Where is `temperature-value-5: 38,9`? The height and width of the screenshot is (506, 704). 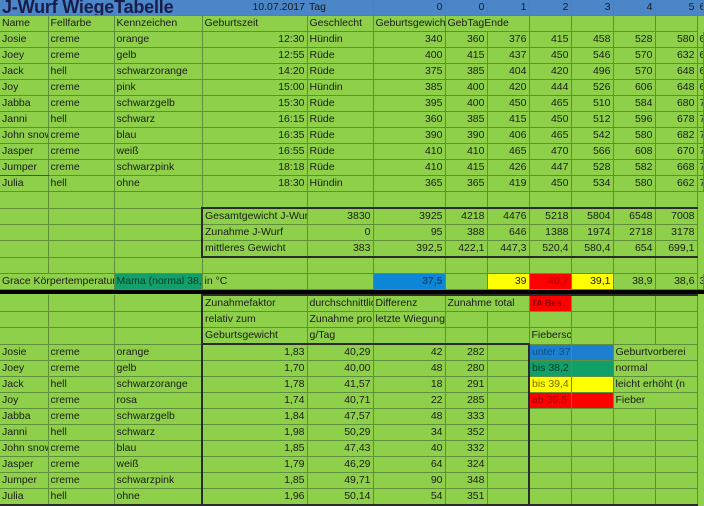
temperature-value-5: 38,9 is located at coordinates (634, 281).